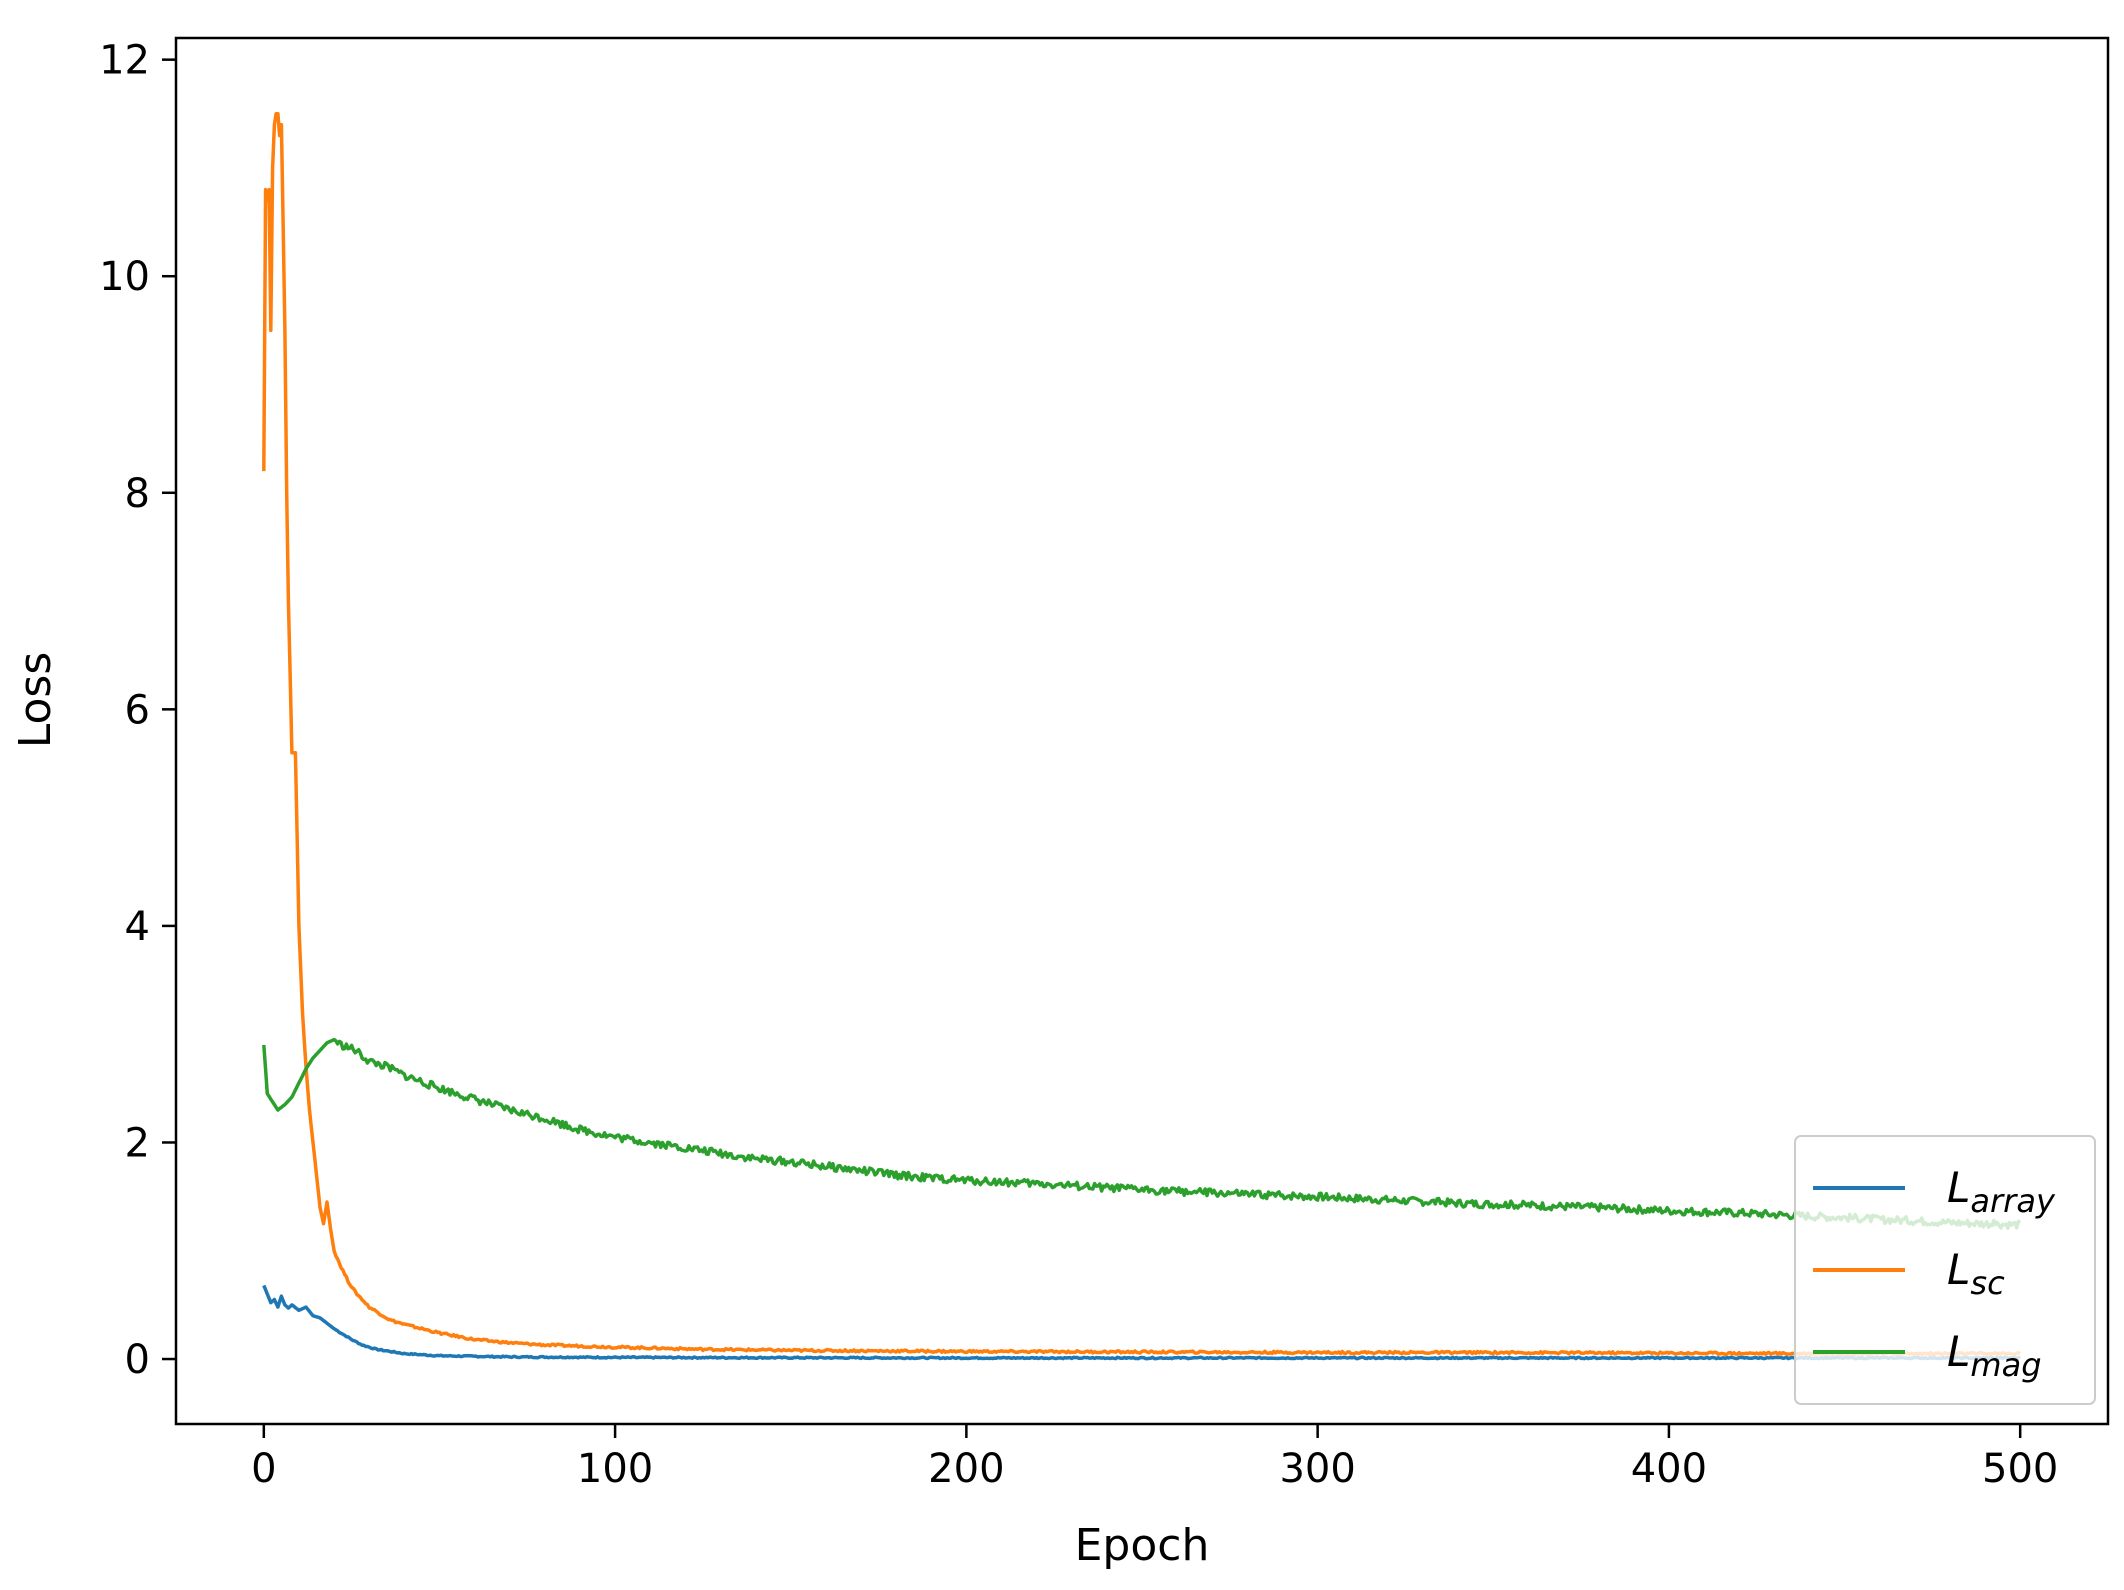 The image size is (2124, 1590). Describe the element at coordinates (137, 1360) in the screenshot. I see `y-tick-label: 0` at that location.